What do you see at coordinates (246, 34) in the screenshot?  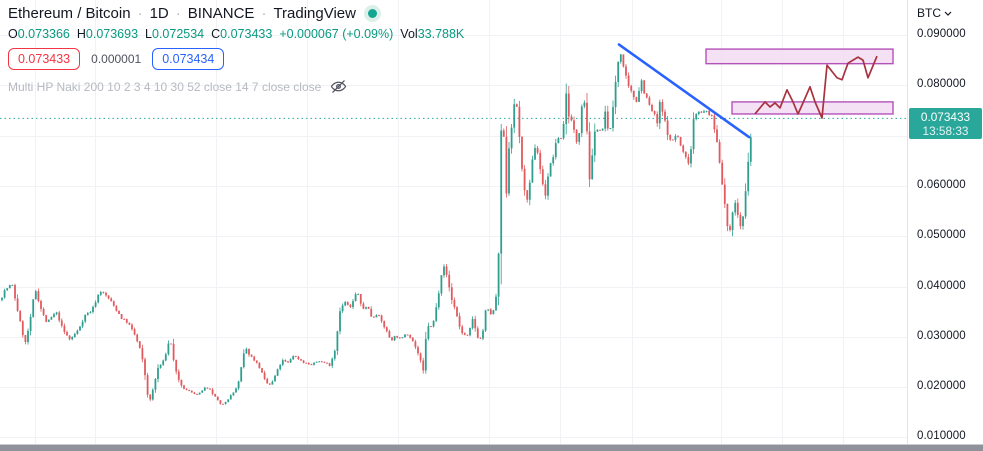 I see `close-value: 0.073433` at bounding box center [246, 34].